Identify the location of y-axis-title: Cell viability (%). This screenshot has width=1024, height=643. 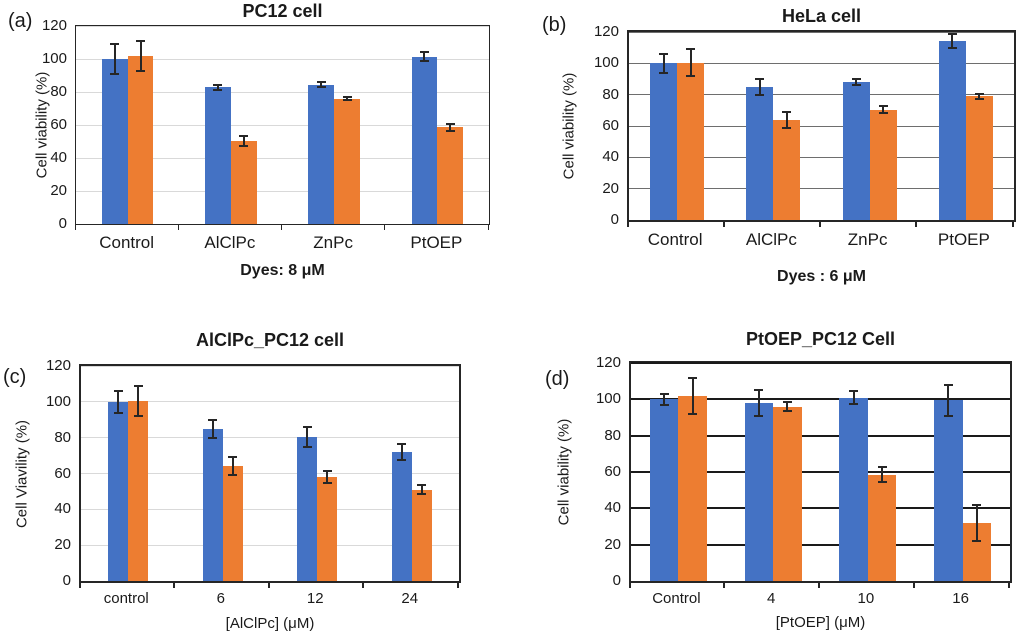
(569, 126).